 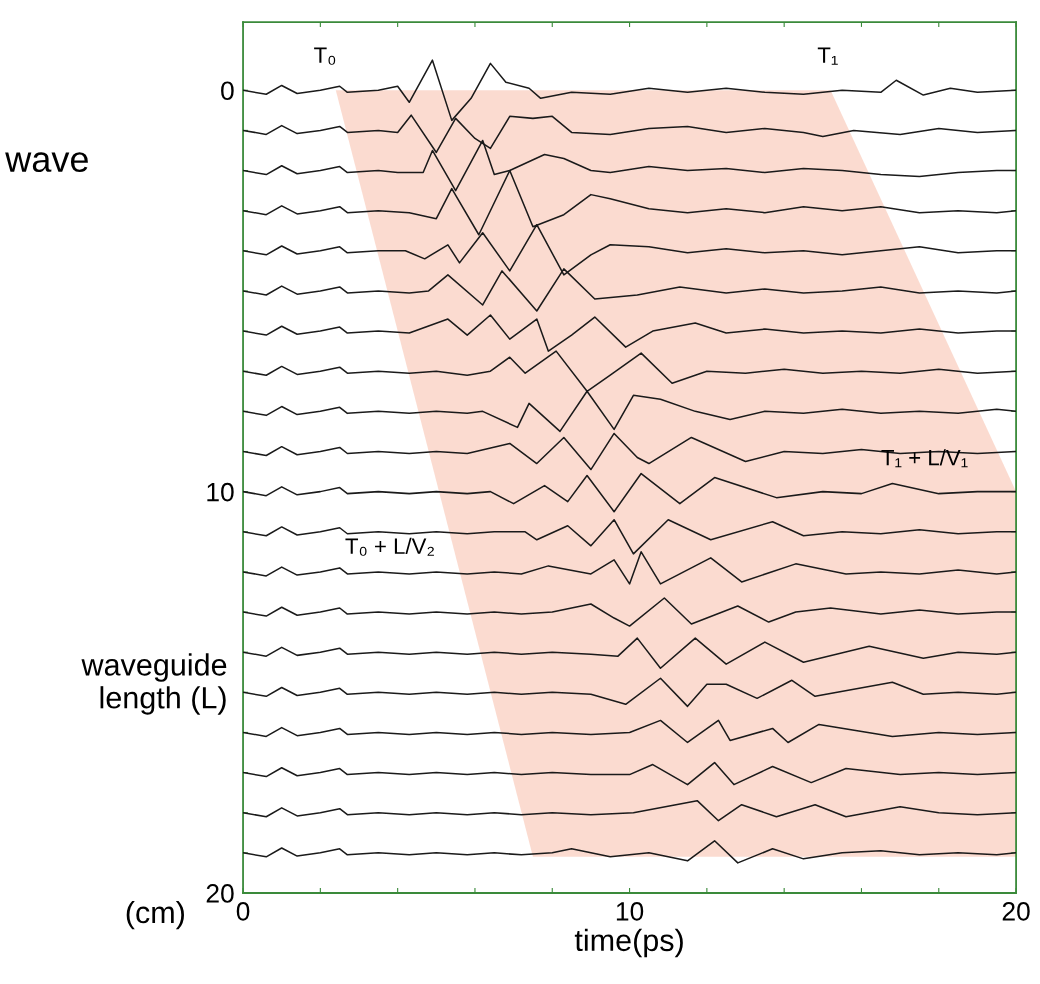 What do you see at coordinates (1016, 911) in the screenshot?
I see `x-tick-label: 20` at bounding box center [1016, 911].